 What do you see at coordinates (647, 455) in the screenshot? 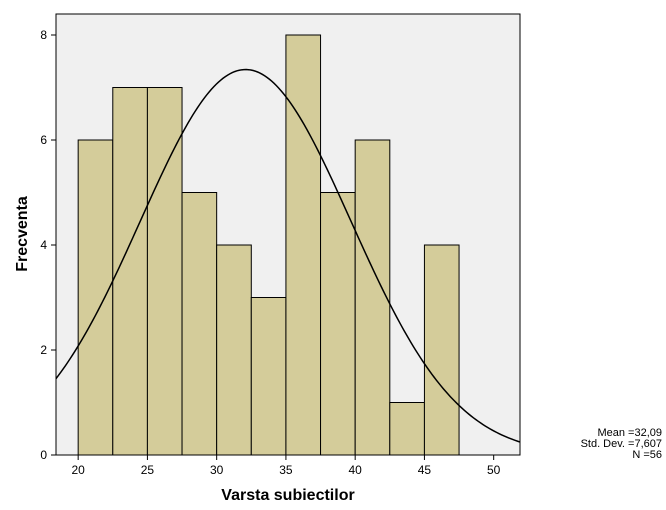
I see `stats-n: N =56` at bounding box center [647, 455].